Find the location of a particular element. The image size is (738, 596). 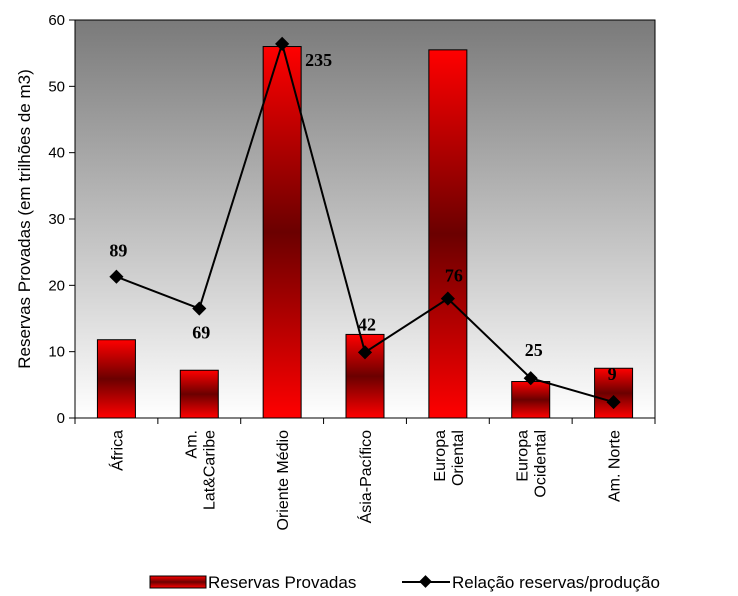

y-tick-label: 50 is located at coordinates (56, 86).